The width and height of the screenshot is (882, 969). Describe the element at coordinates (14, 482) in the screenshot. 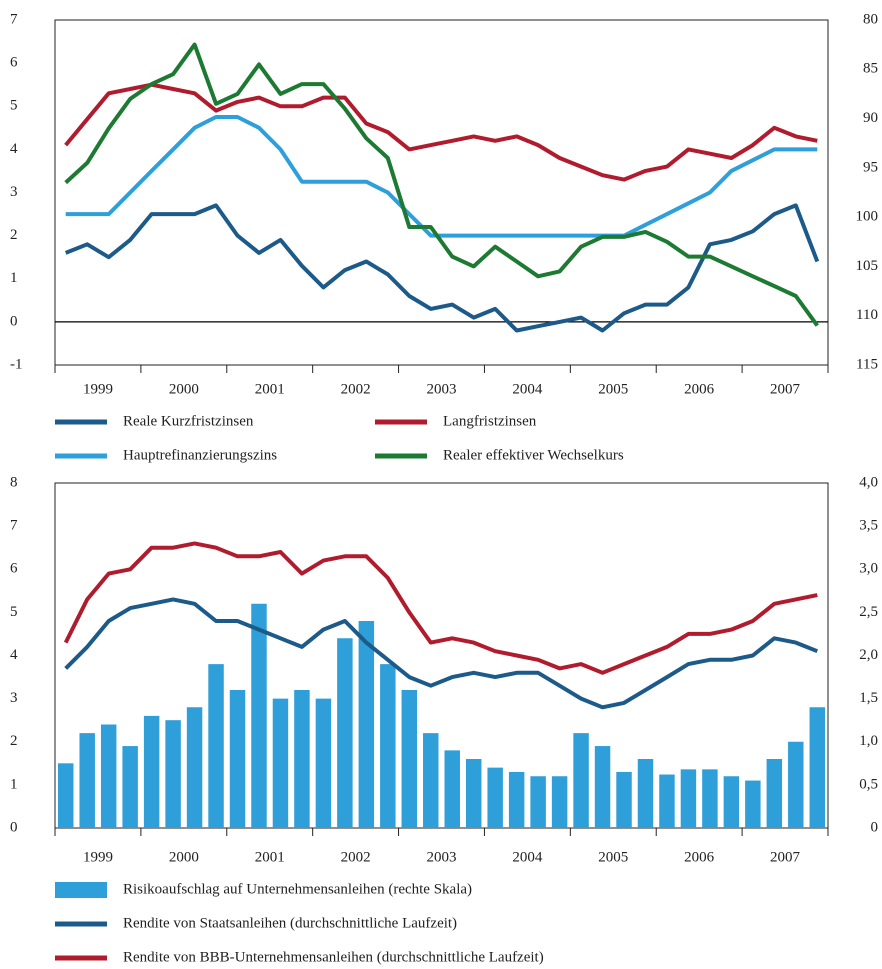

I see `y-tick-label: 8` at that location.